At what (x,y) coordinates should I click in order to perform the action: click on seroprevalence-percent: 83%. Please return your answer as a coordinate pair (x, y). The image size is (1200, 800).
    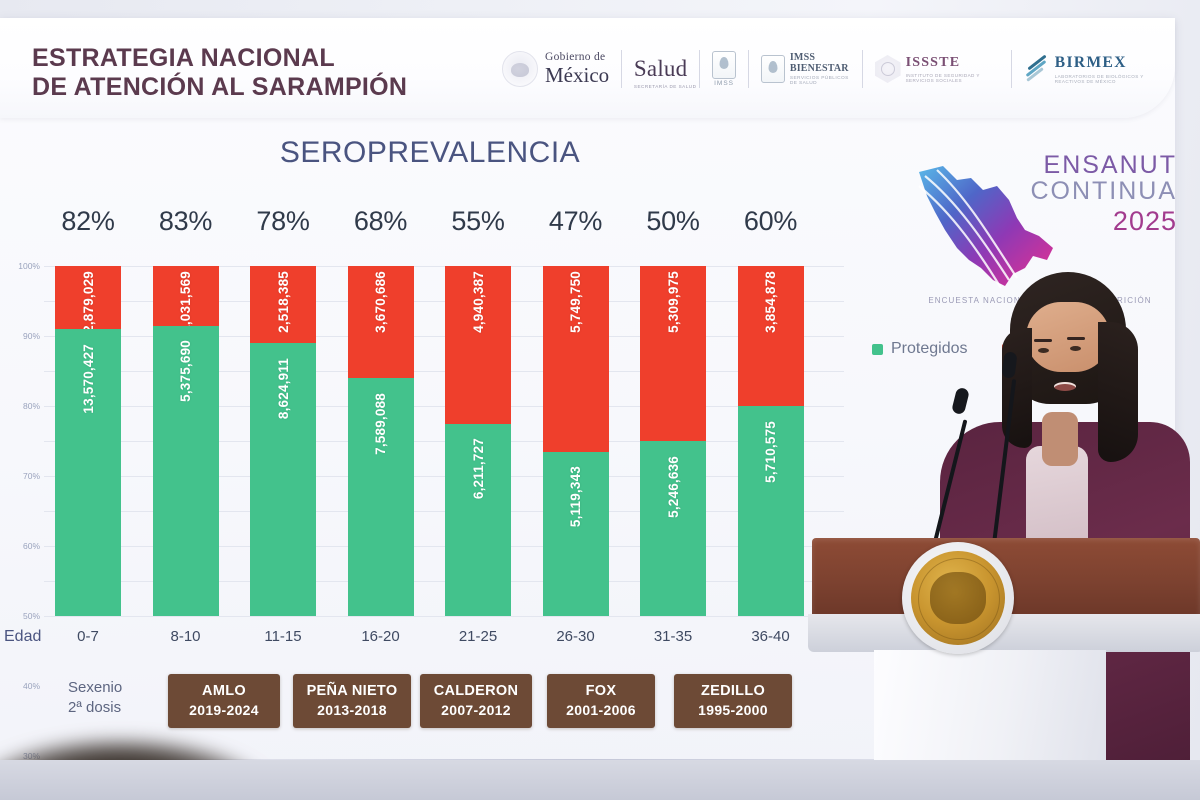
    Looking at the image, I should click on (185, 221).